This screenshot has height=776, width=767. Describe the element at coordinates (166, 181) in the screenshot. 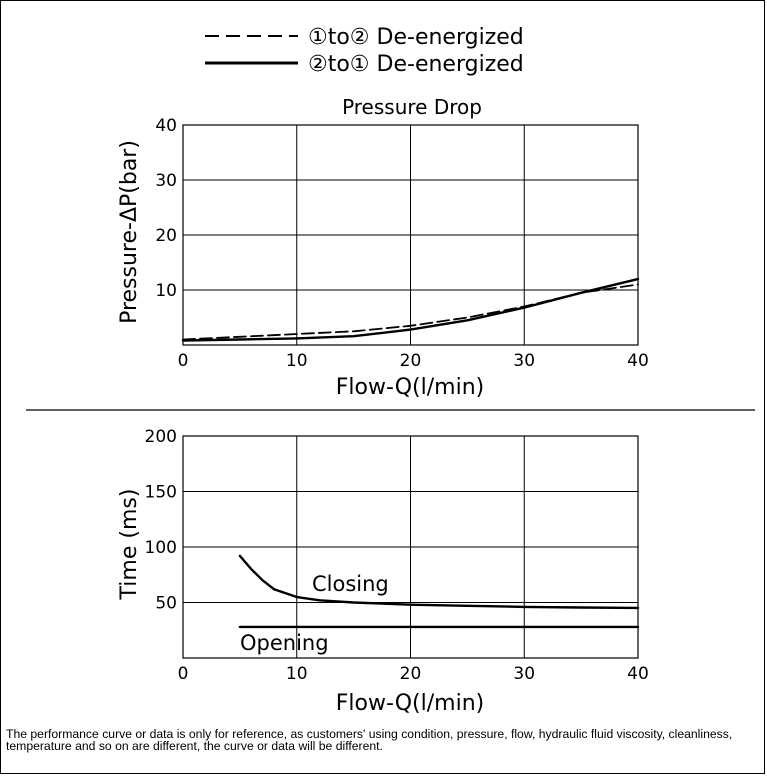

I see `y-tick-label: 30` at that location.